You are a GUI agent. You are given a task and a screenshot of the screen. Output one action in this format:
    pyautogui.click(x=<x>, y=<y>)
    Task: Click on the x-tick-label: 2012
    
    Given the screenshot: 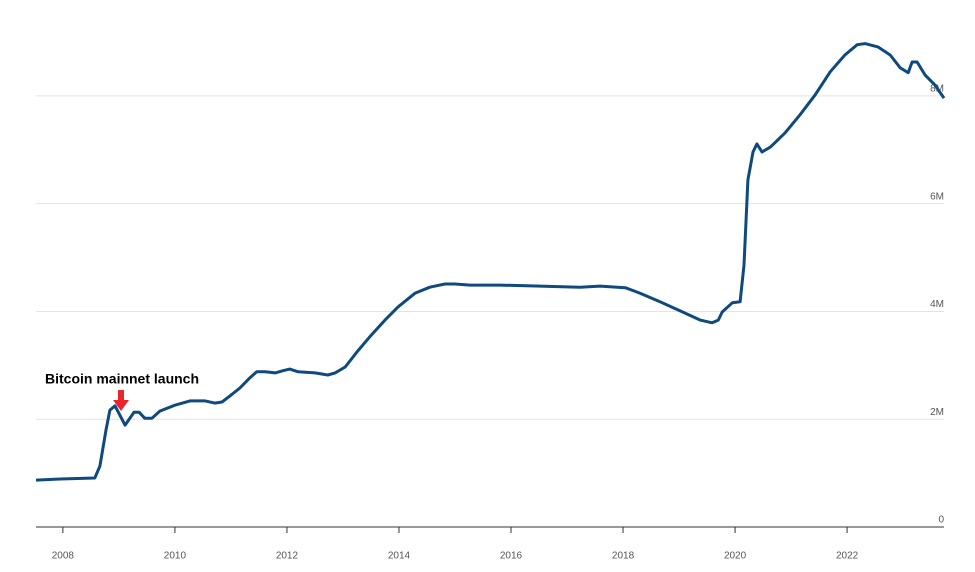 What is the action you would take?
    pyautogui.click(x=287, y=556)
    